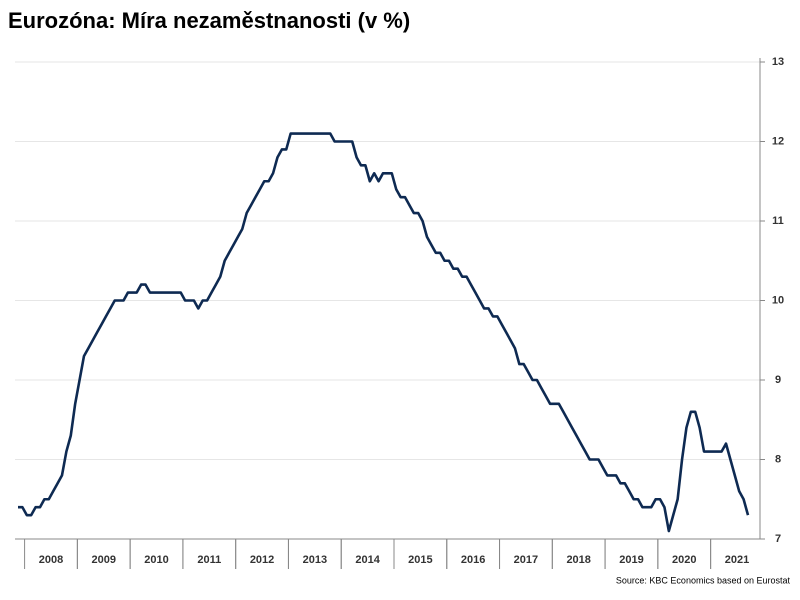 The image size is (800, 600). Describe the element at coordinates (473, 560) in the screenshot. I see `x-tick-label: 2016` at that location.